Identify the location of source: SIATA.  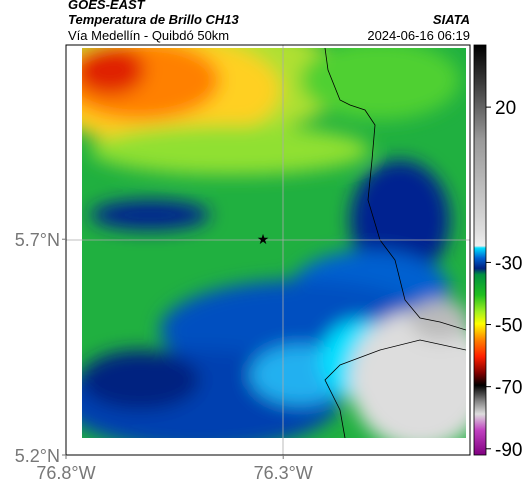
(451, 19).